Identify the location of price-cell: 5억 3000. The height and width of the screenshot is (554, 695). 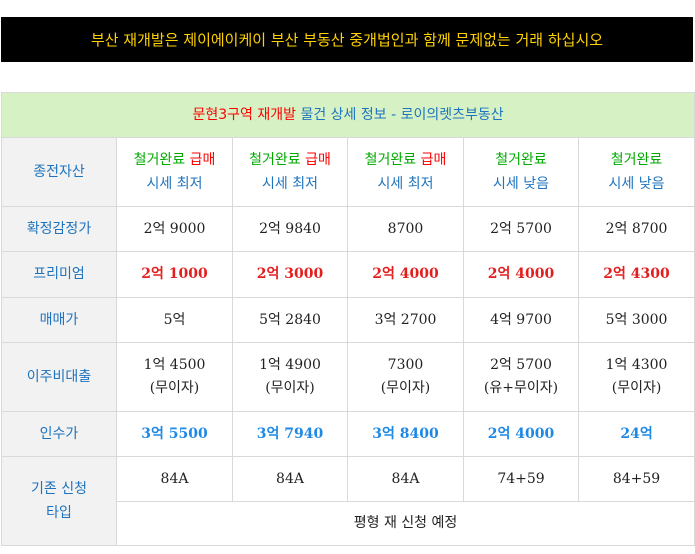
(636, 320).